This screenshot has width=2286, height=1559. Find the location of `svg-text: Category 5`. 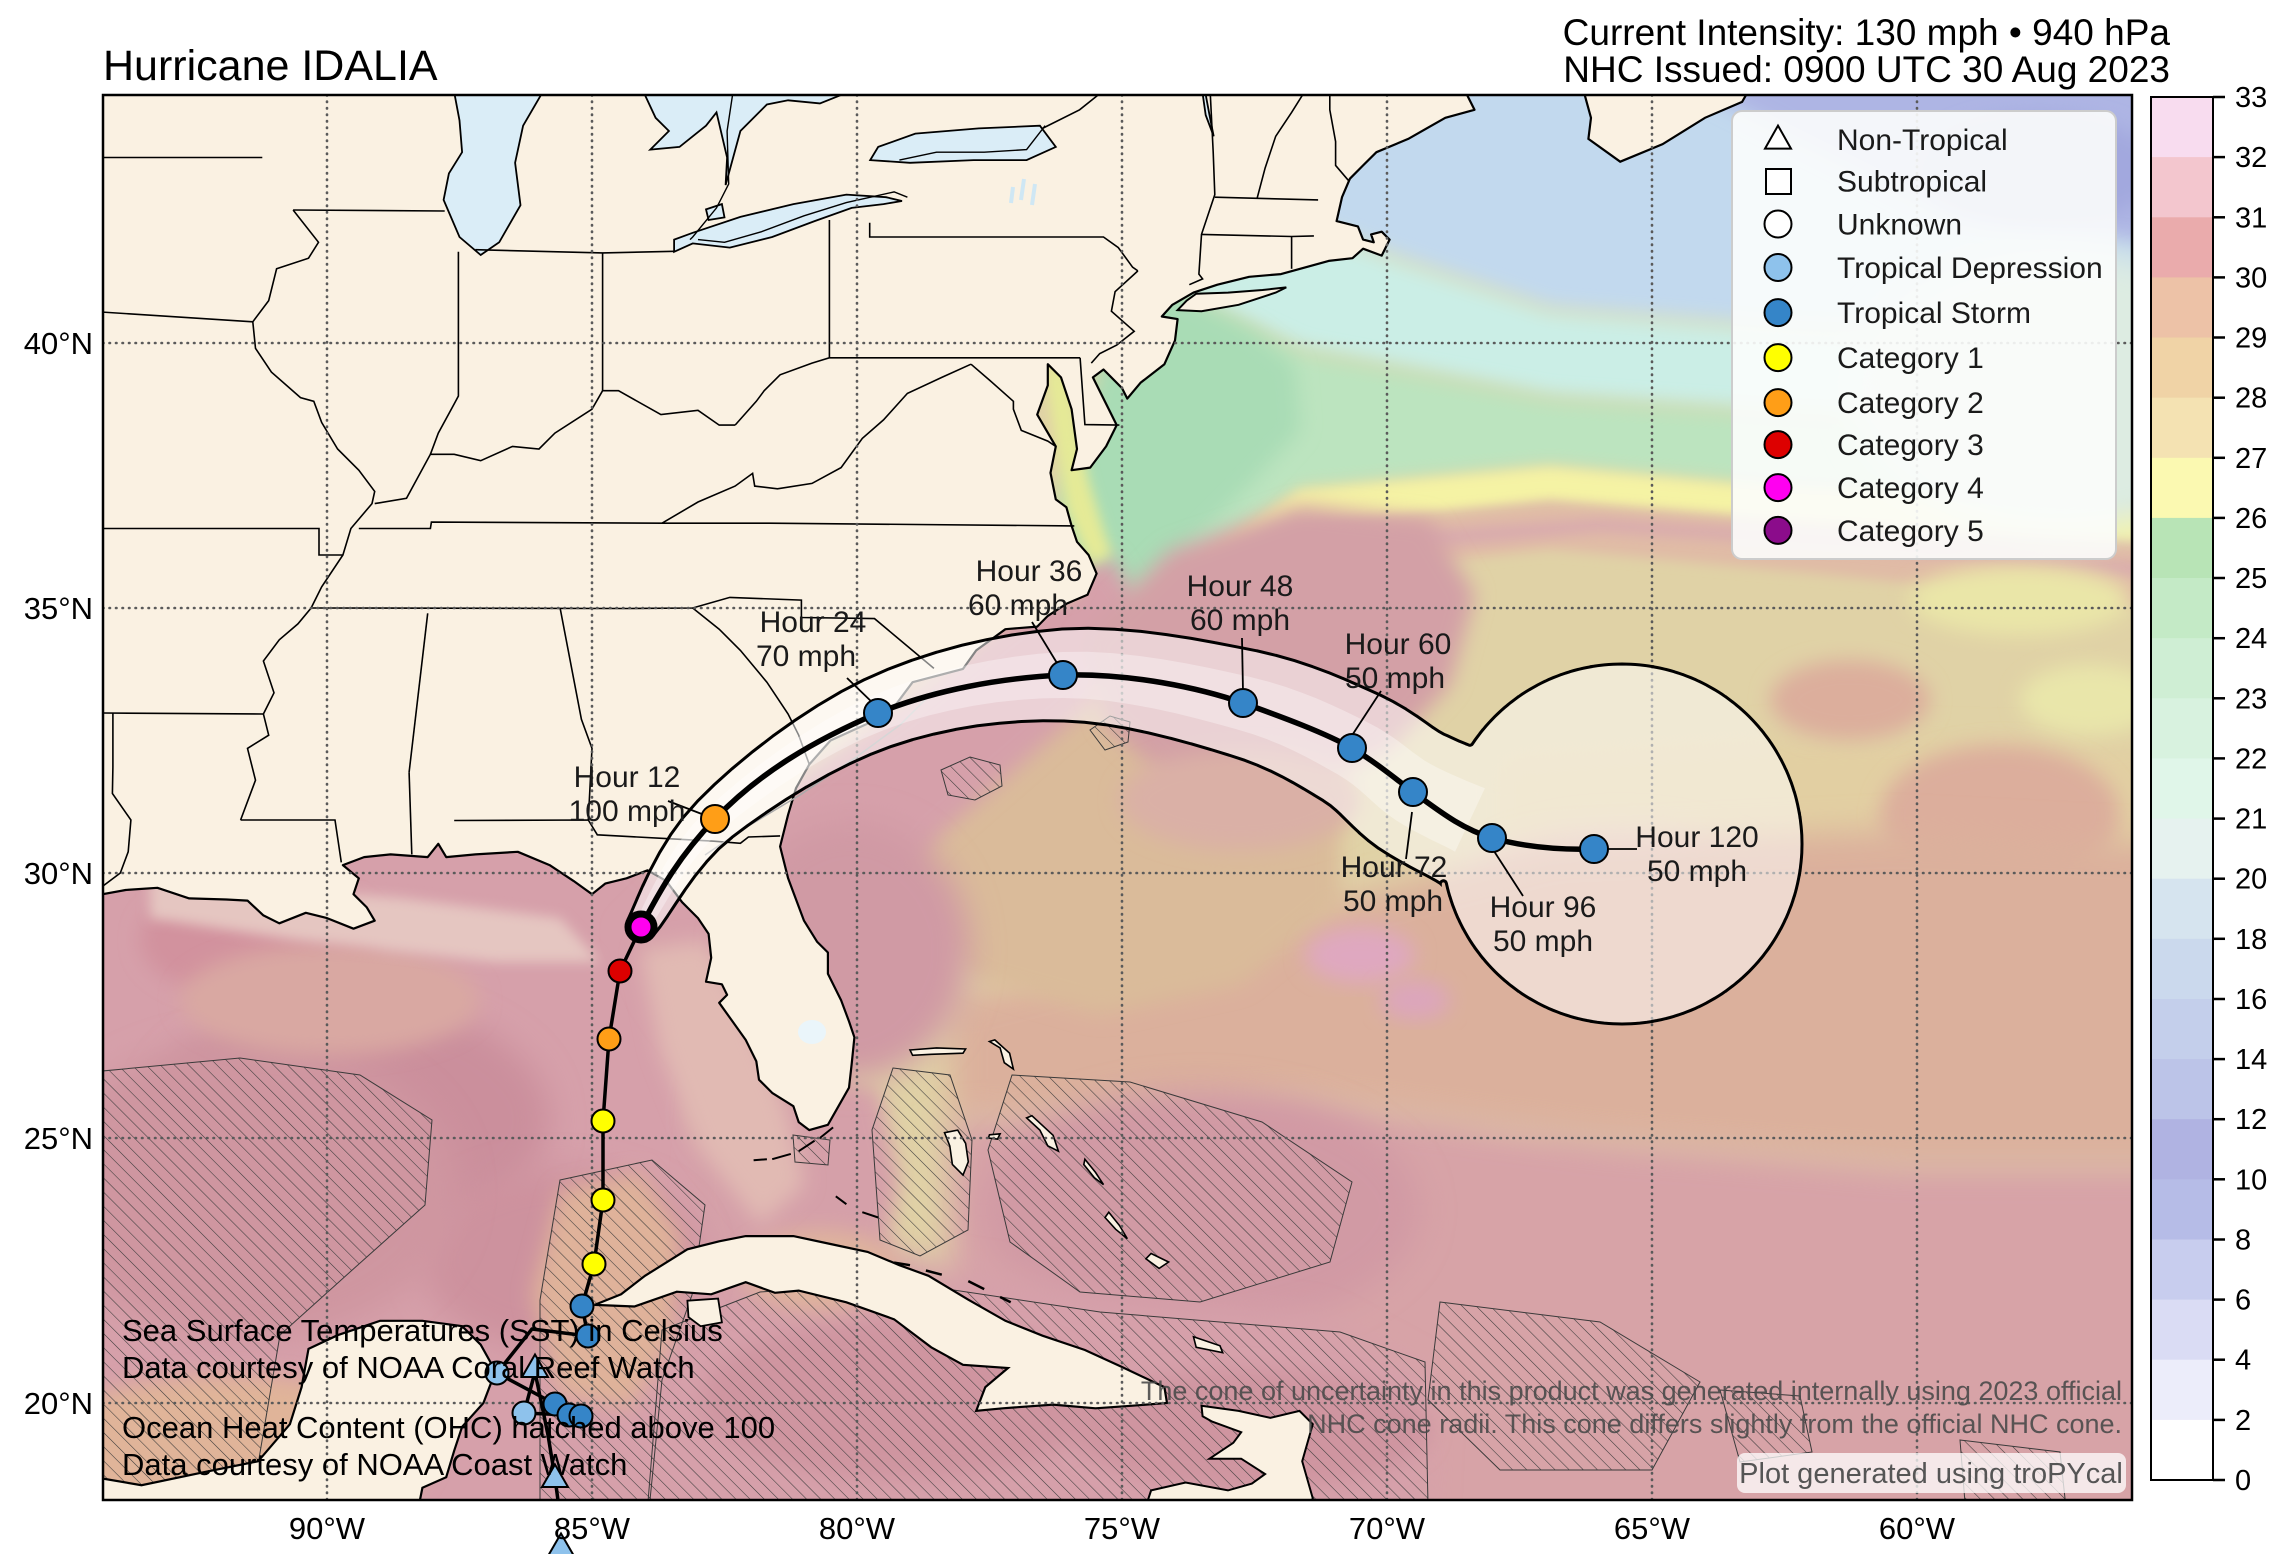

svg-text: Category 5 is located at coordinates (1910, 531).